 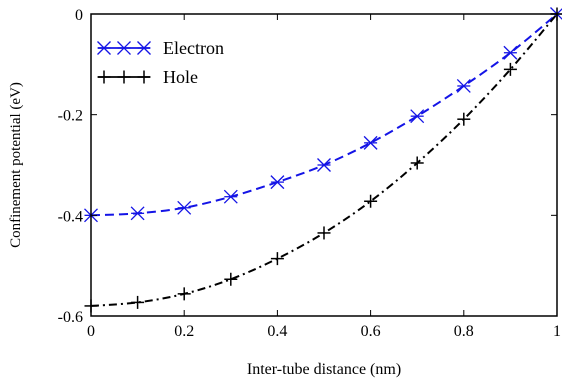 I want to click on x-tick-label: 0, so click(x=91, y=331).